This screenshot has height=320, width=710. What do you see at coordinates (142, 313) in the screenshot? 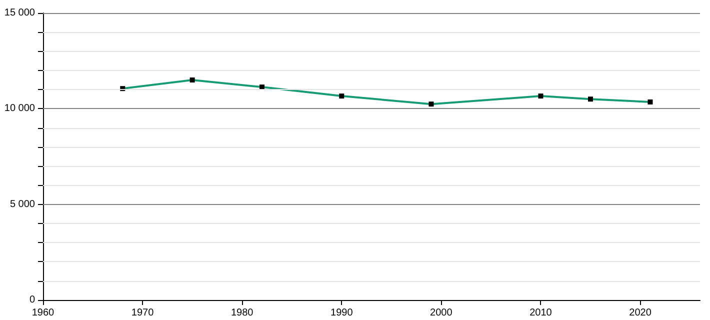
I see `x-tick-label: 1970` at bounding box center [142, 313].